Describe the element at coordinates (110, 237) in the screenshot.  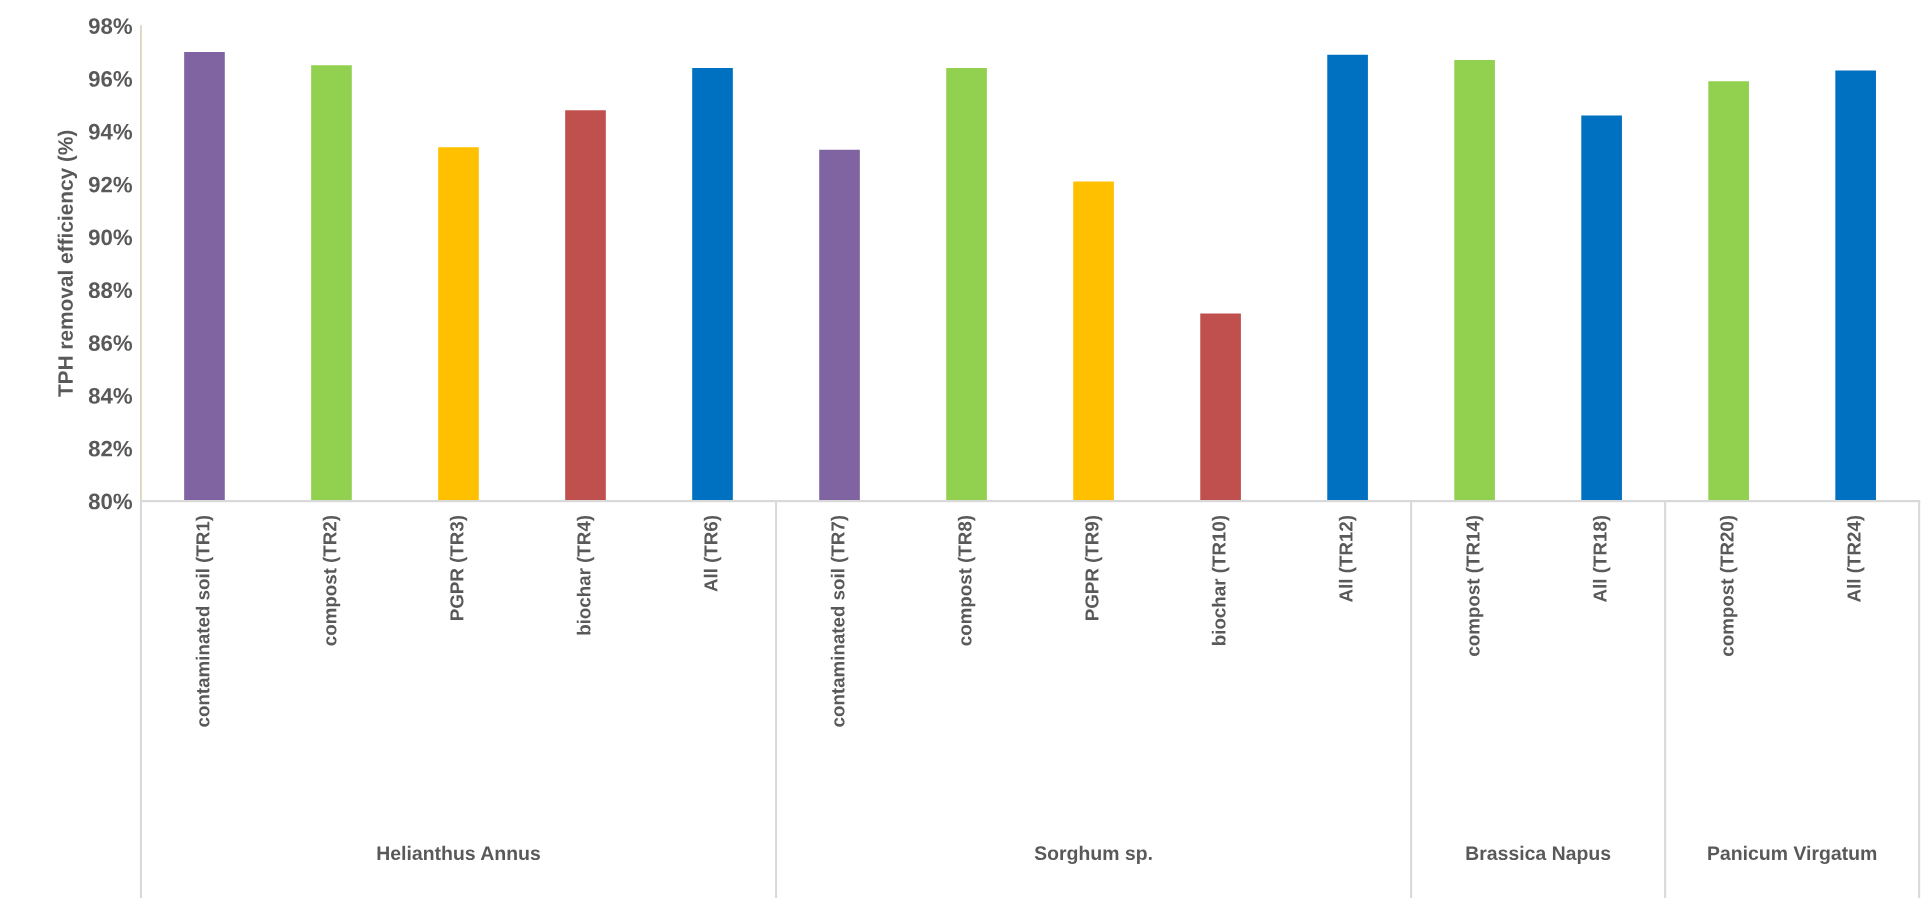
I see `y-tick-label: 90%` at that location.